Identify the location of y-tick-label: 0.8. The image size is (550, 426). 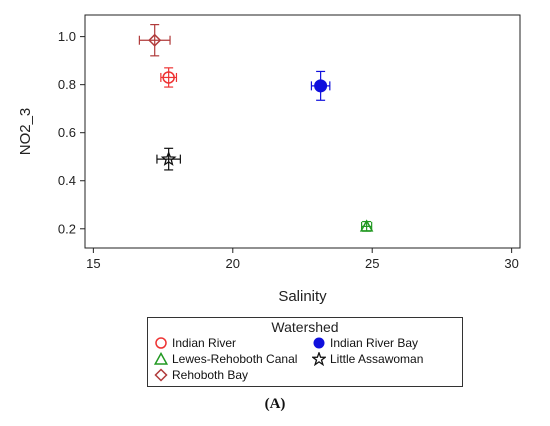
(67, 84).